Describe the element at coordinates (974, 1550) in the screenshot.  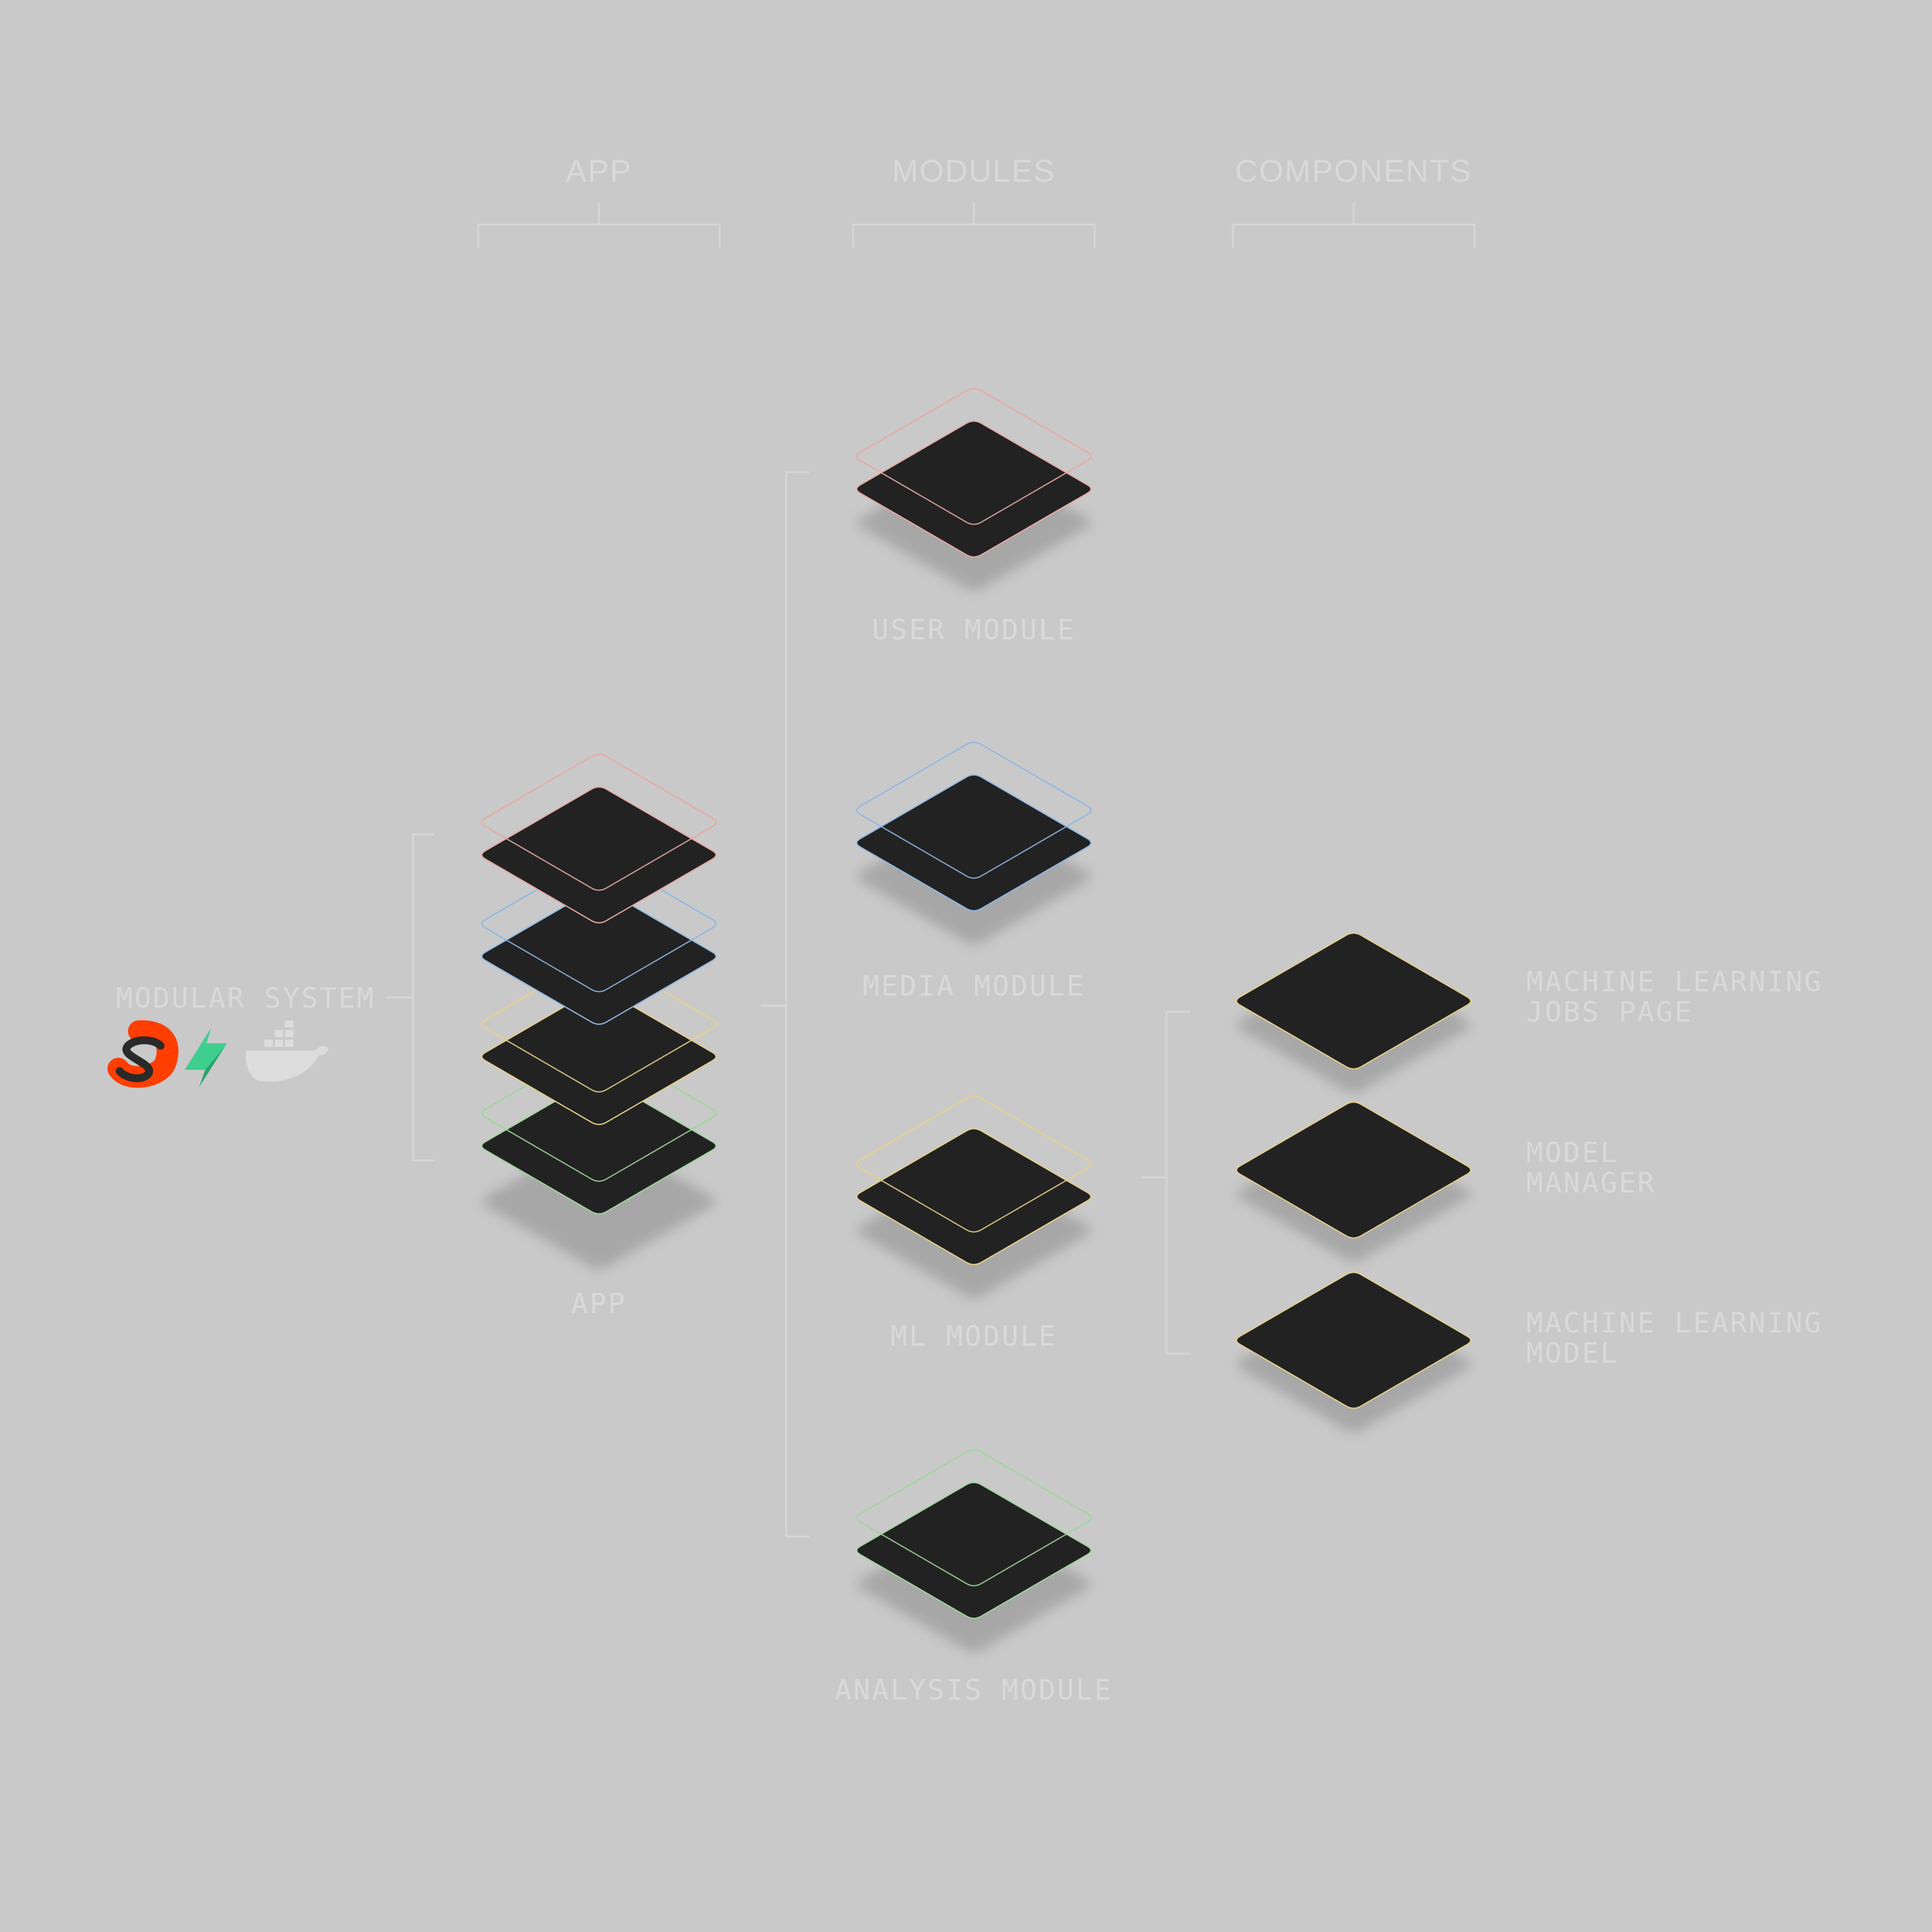
I see `analysis-module-tile` at that location.